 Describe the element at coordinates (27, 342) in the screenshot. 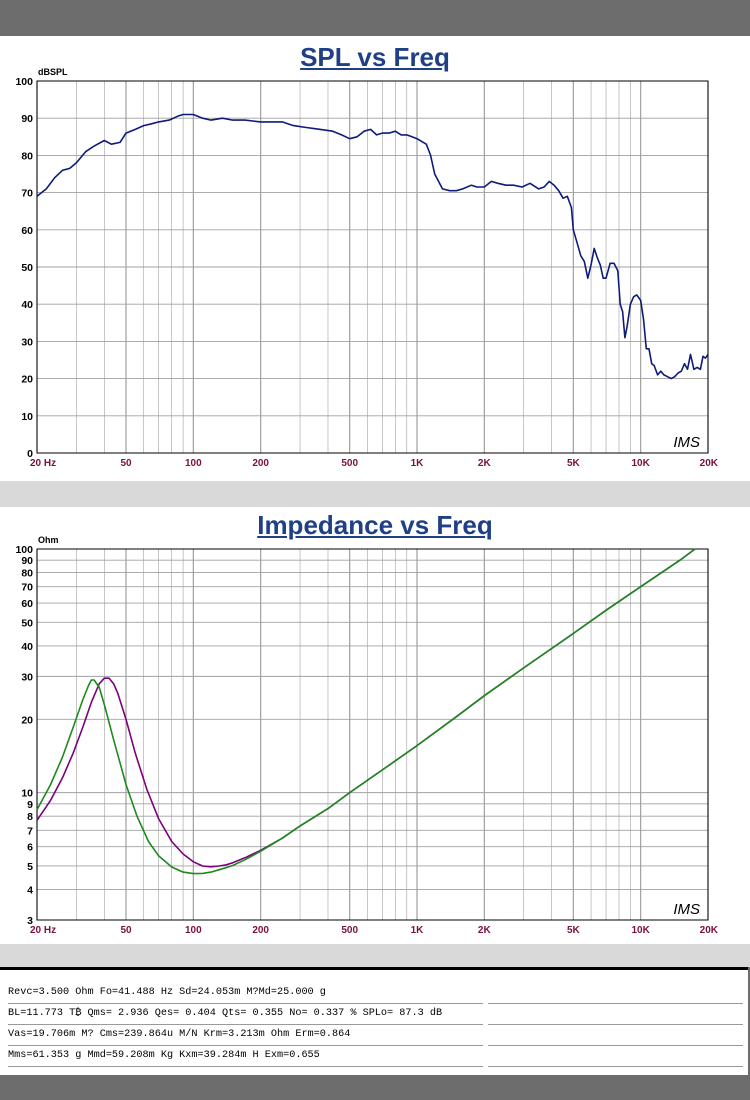

I see `spl-y-tick-label: 30` at that location.